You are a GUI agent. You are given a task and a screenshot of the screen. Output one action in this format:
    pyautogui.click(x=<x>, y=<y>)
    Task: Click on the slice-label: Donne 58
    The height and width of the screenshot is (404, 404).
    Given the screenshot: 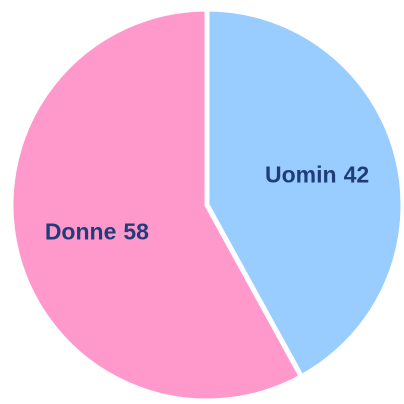 What is the action you would take?
    pyautogui.click(x=97, y=231)
    